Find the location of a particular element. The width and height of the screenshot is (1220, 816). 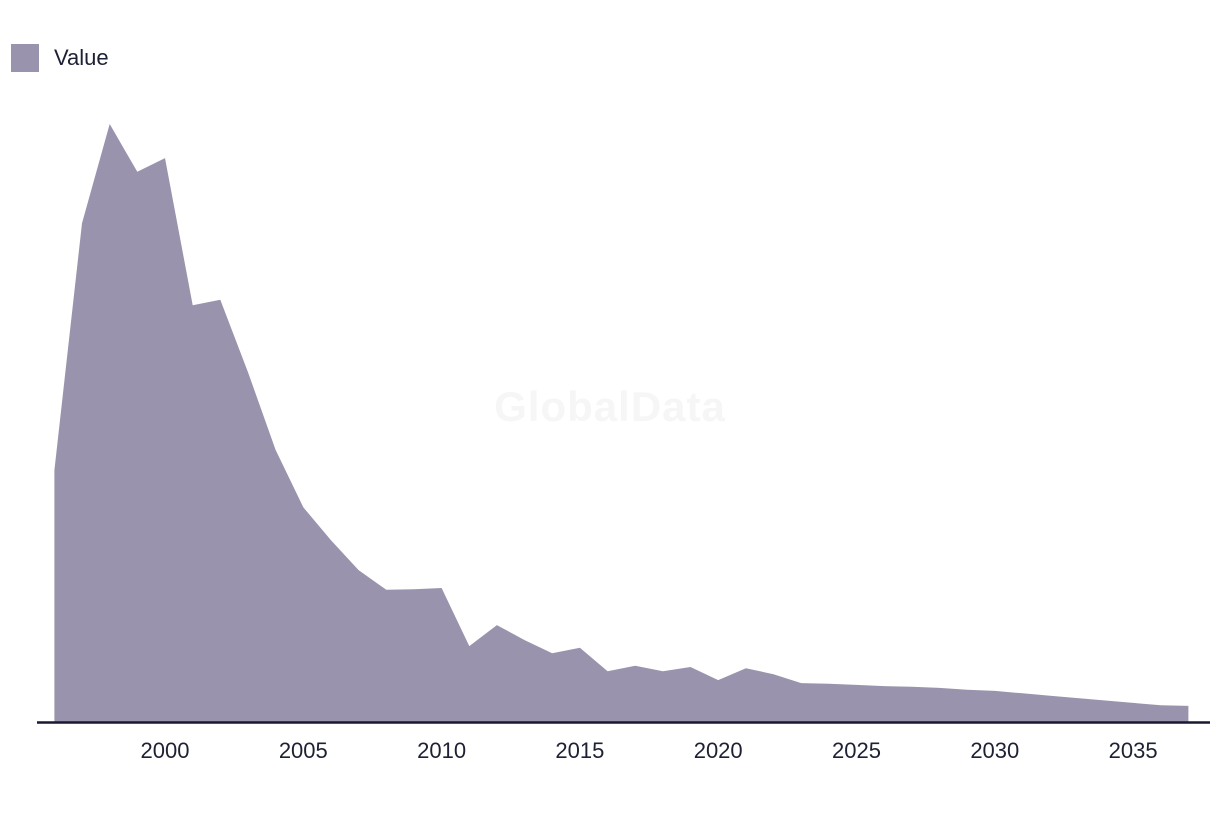

x-tick-label: 2000 is located at coordinates (165, 750).